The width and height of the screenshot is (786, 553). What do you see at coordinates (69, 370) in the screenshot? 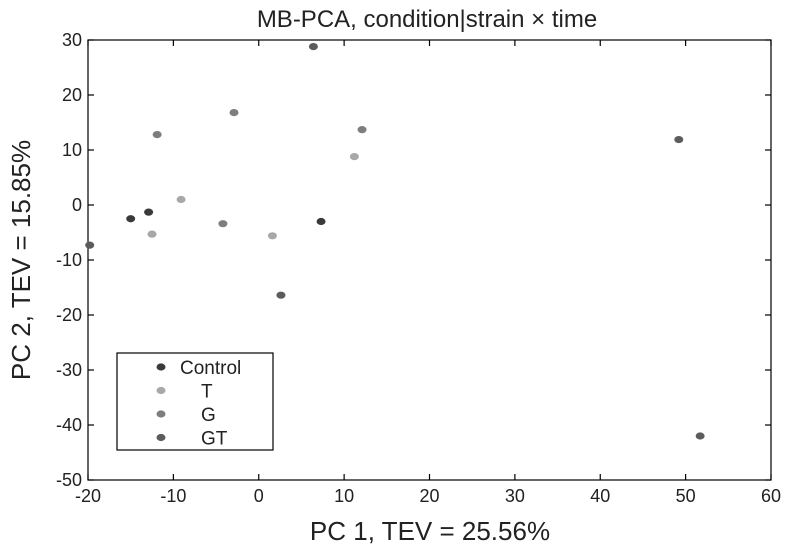
I see `y-tick-label: -30` at bounding box center [69, 370].